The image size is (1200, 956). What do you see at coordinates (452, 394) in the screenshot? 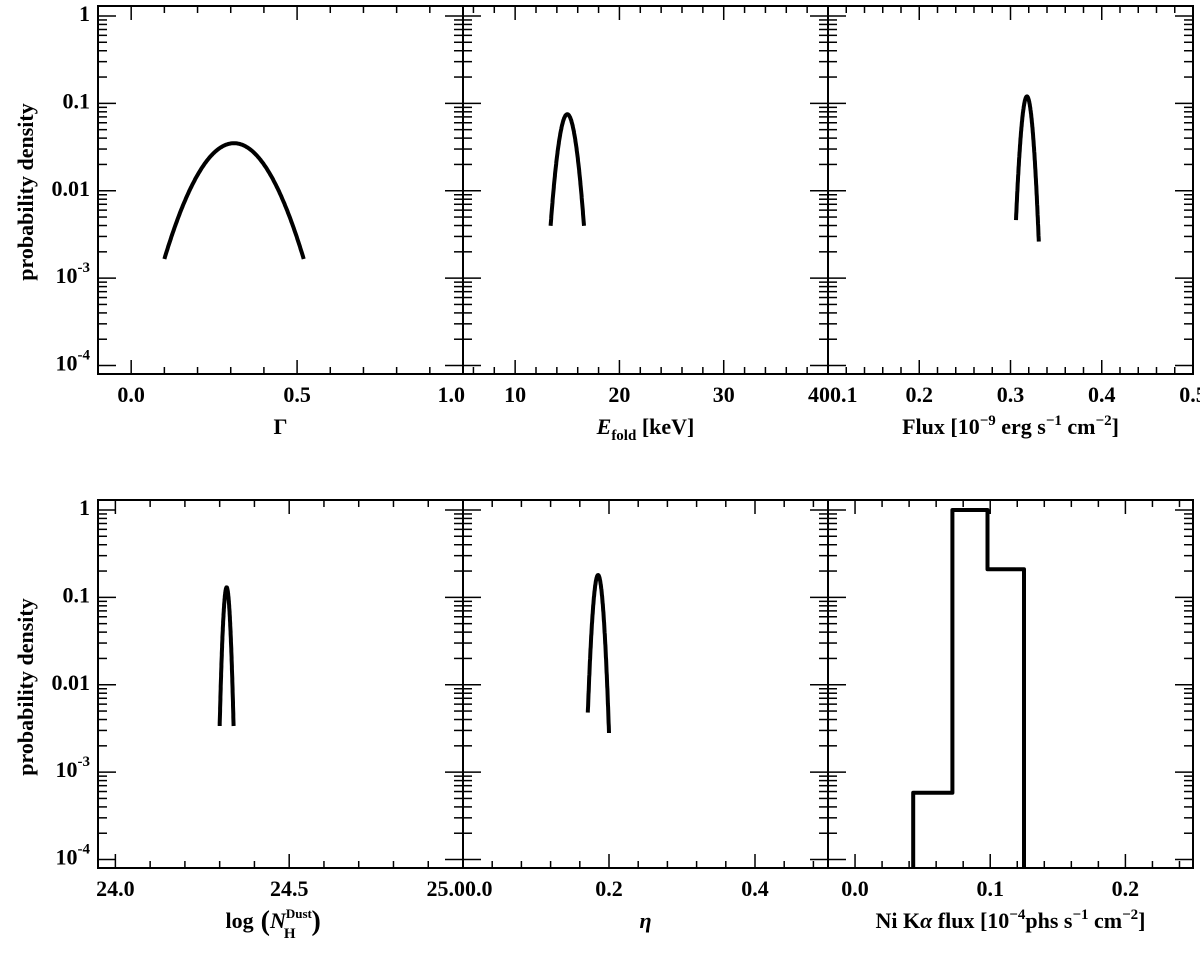
I see `x-tick-label: 1.0` at bounding box center [452, 394].